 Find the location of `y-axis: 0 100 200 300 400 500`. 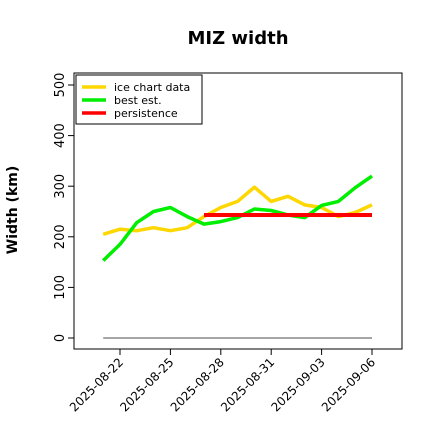

y-axis: 0 100 200 300 400 500 is located at coordinates (63, 207).